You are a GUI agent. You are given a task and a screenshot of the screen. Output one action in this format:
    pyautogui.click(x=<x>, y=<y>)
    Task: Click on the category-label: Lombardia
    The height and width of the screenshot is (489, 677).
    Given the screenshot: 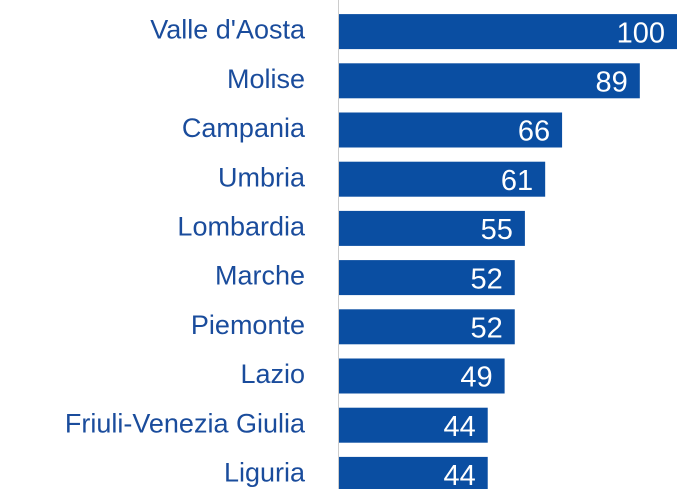 What is the action you would take?
    pyautogui.click(x=241, y=227)
    